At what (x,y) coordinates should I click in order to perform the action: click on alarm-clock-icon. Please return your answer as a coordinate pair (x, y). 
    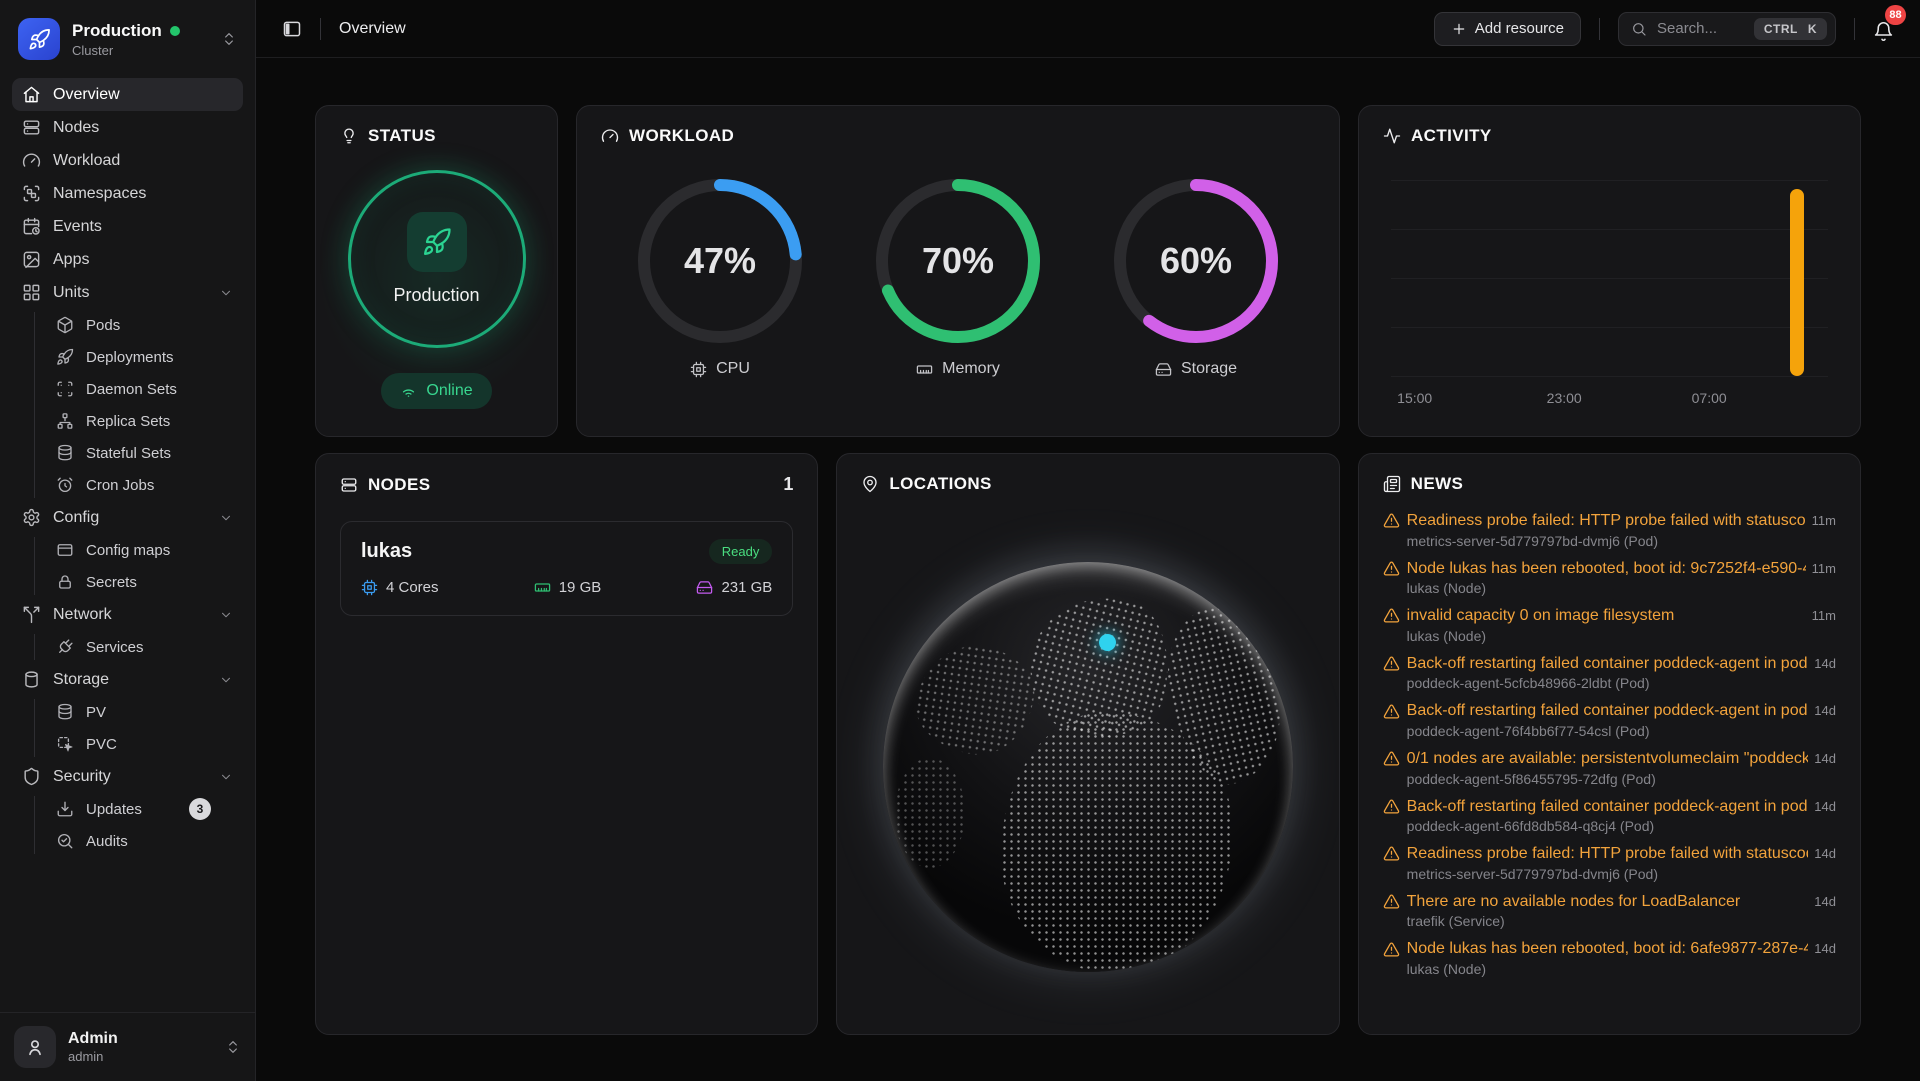
    Looking at the image, I should click on (65, 485).